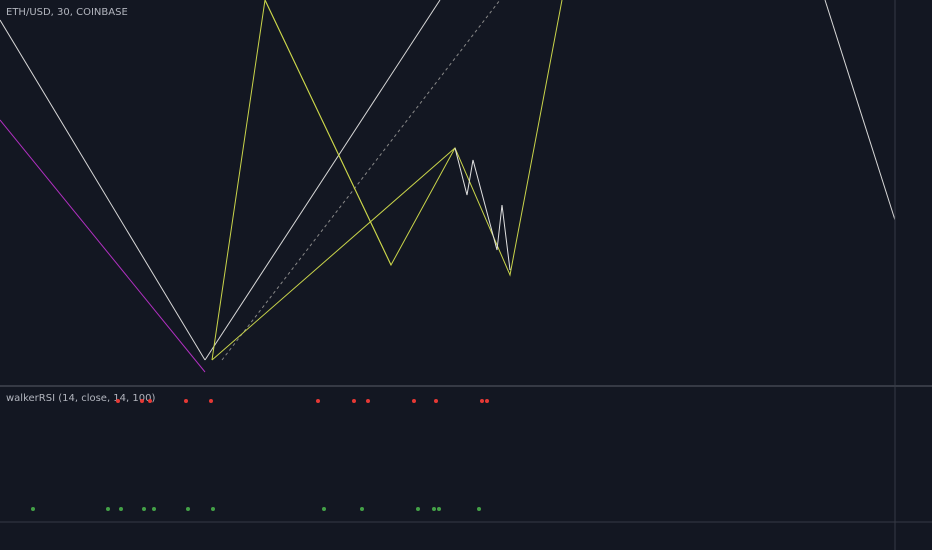 Image resolution: width=932 pixels, height=550 pixels. What do you see at coordinates (80, 398) in the screenshot?
I see `rsi-title: walkerRSI (14, close, 14, 100)` at bounding box center [80, 398].